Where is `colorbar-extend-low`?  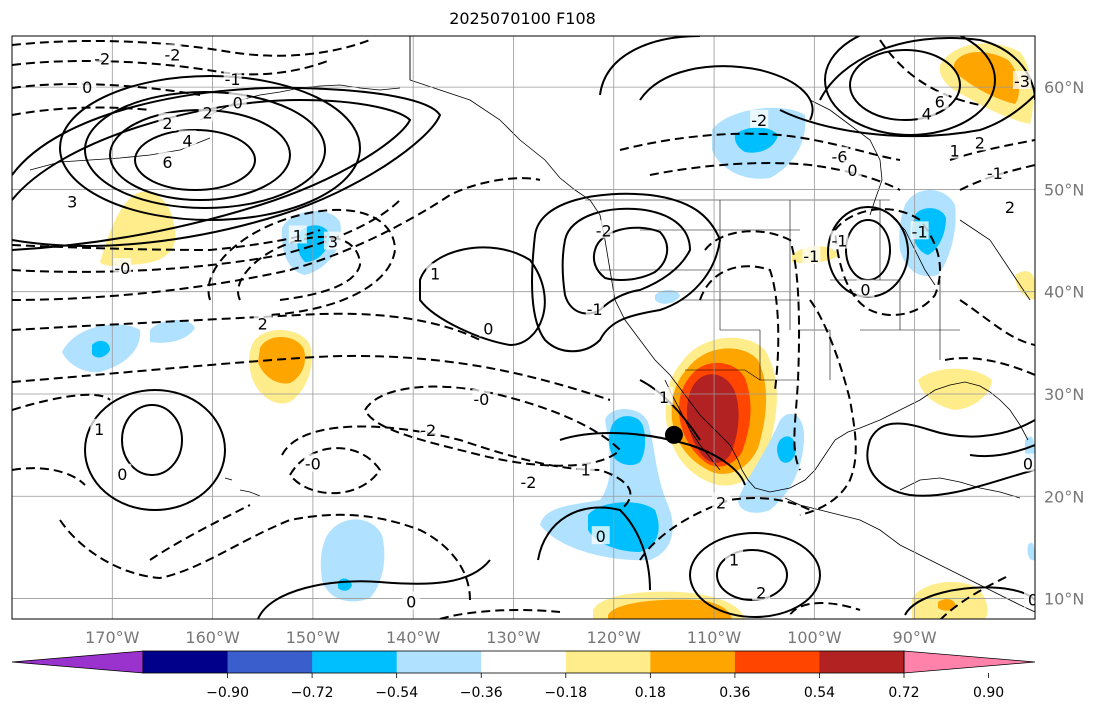
colorbar-extend-low is located at coordinates (77, 662).